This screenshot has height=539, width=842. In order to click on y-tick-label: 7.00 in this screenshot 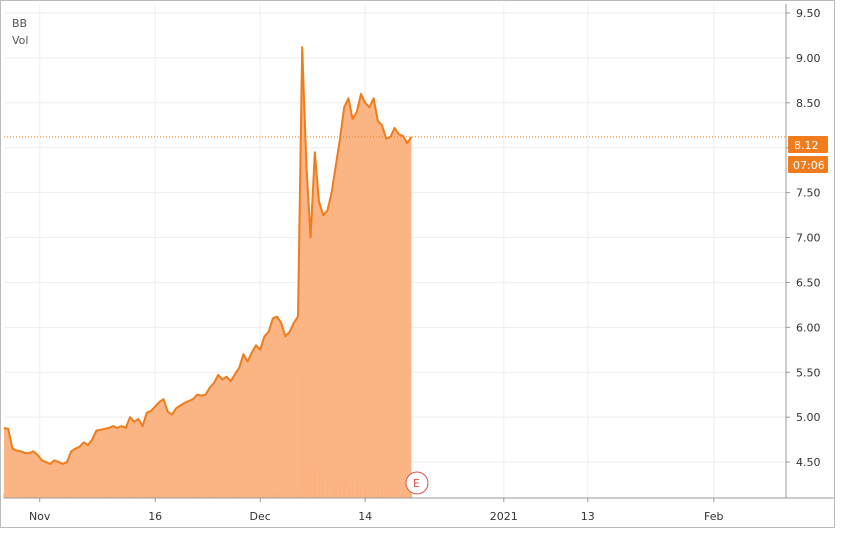, I will do `click(808, 238)`.